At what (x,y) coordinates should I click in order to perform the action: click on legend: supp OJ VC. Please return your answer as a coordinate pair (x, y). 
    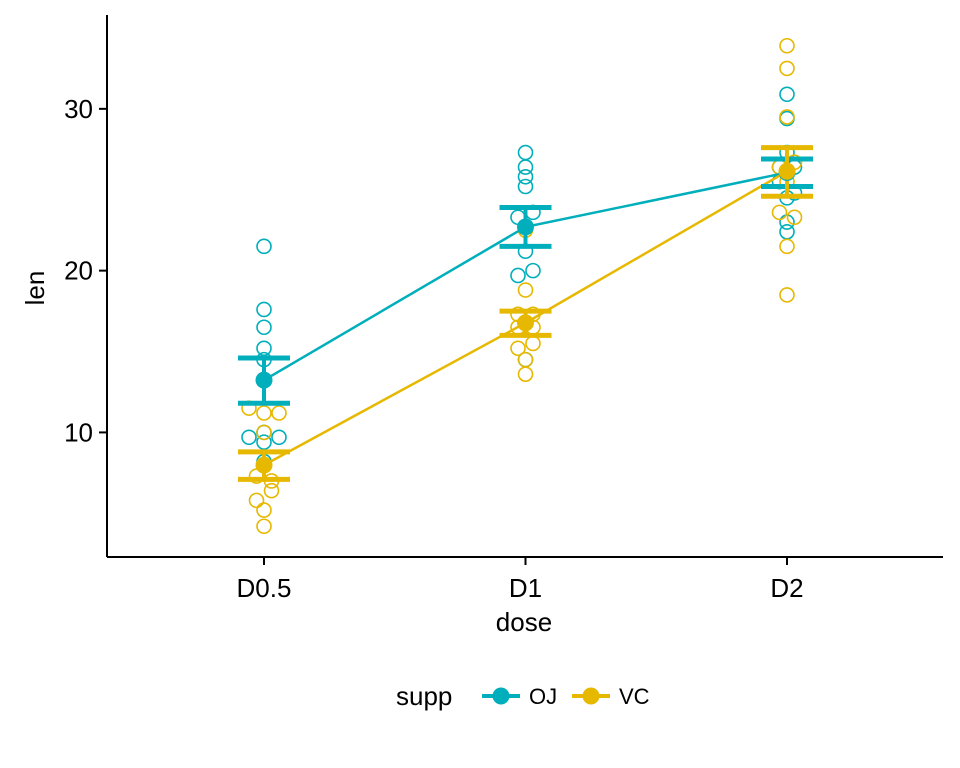
    Looking at the image, I should click on (523, 696).